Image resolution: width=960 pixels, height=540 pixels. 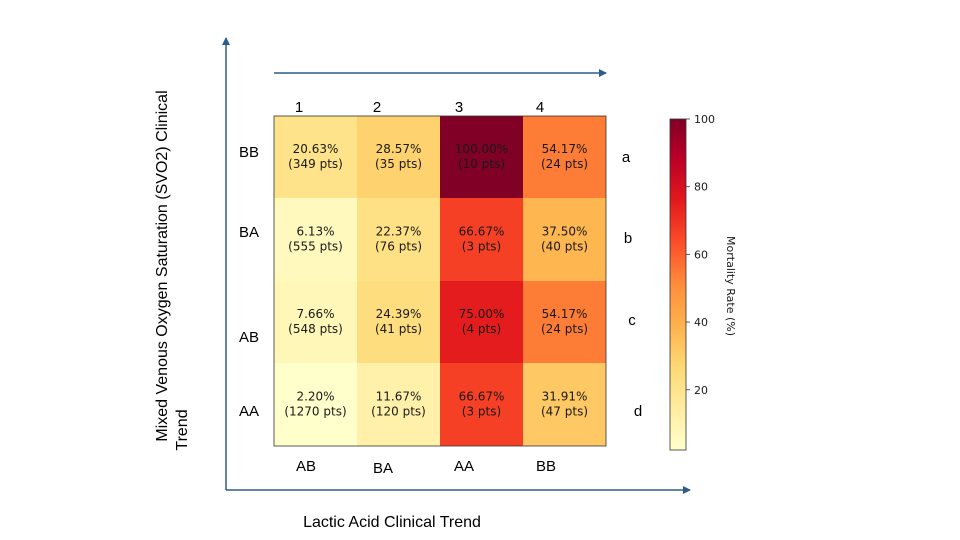 What do you see at coordinates (398, 329) in the screenshot?
I see `cell-count-label: (41 pts)` at bounding box center [398, 329].